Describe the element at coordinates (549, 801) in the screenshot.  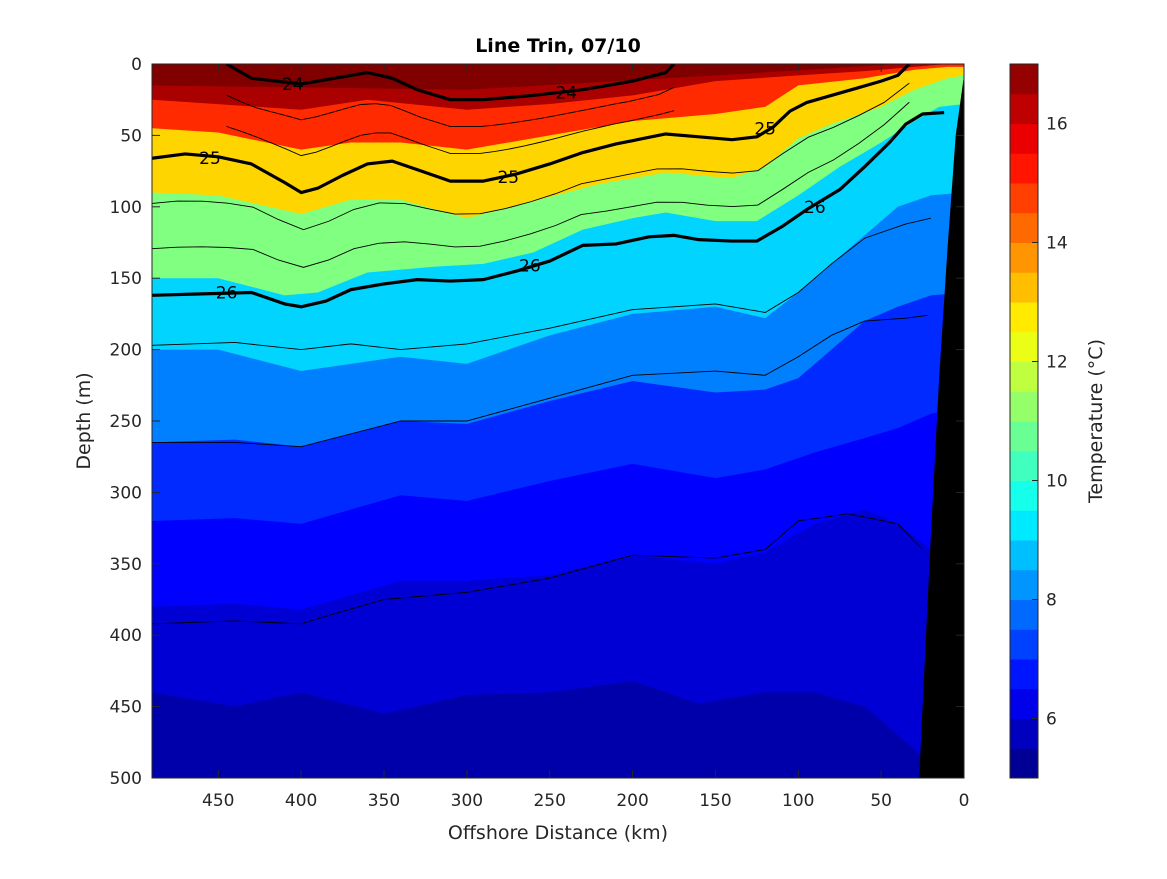
I see `x-tick-label: 250` at that location.